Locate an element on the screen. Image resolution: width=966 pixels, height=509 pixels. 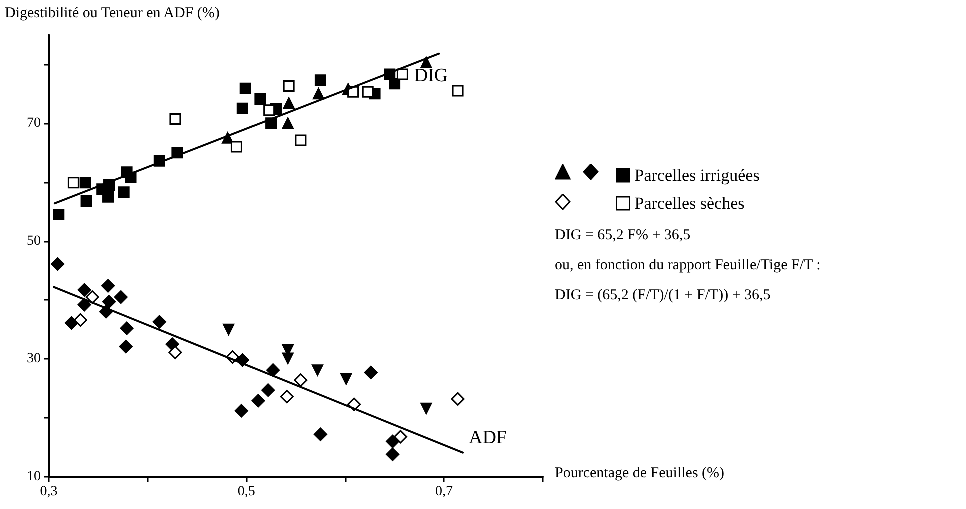
y-tick-label: 70 is located at coordinates (34, 123).